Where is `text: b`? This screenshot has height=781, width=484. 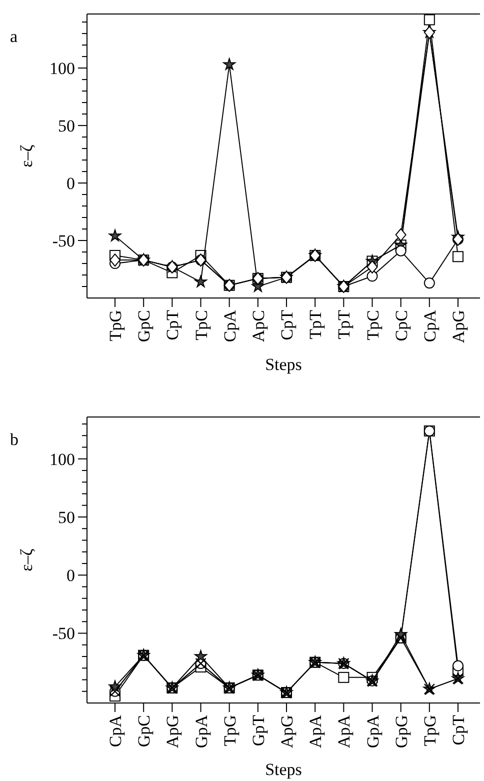
text: b is located at coordinates (14, 439).